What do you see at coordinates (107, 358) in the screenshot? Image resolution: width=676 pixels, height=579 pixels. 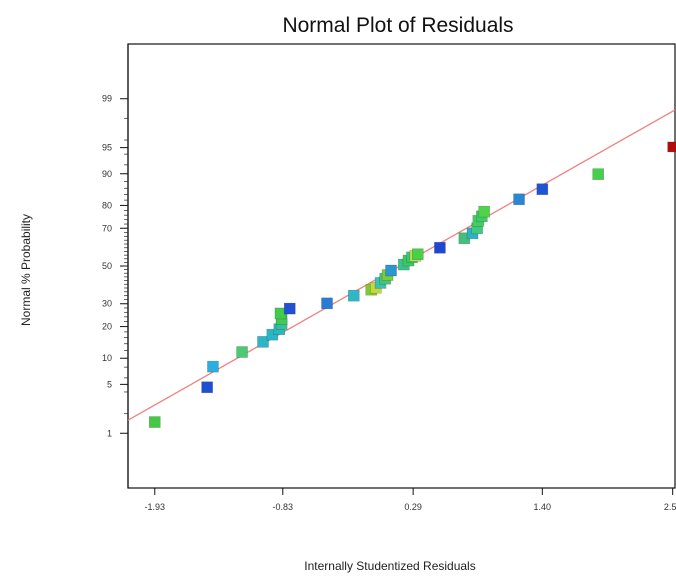 I see `y-tick-label: 10` at bounding box center [107, 358].